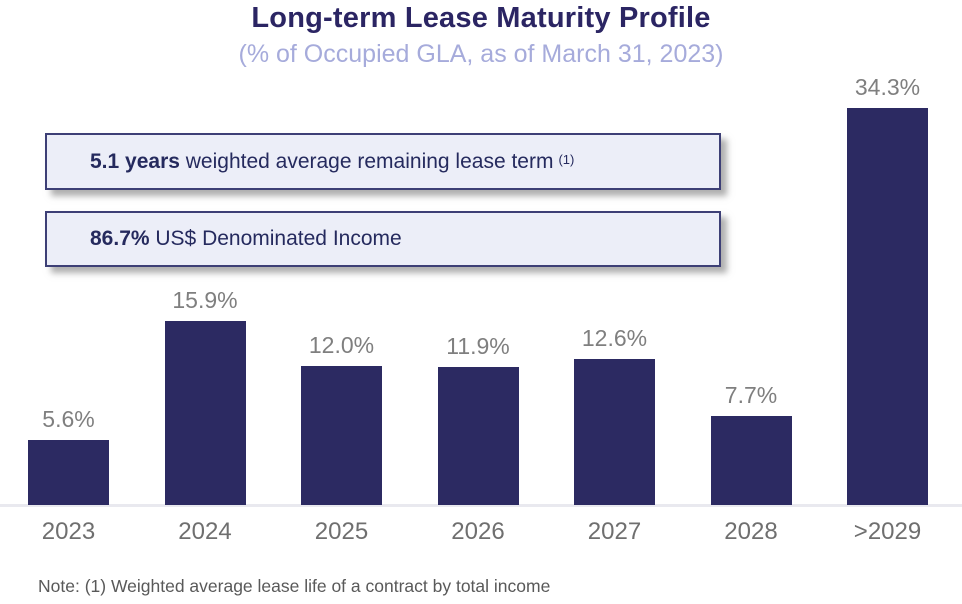 The image size is (962, 604). What do you see at coordinates (481, 18) in the screenshot?
I see `chart-title: Long-term Lease Maturity Profile` at bounding box center [481, 18].